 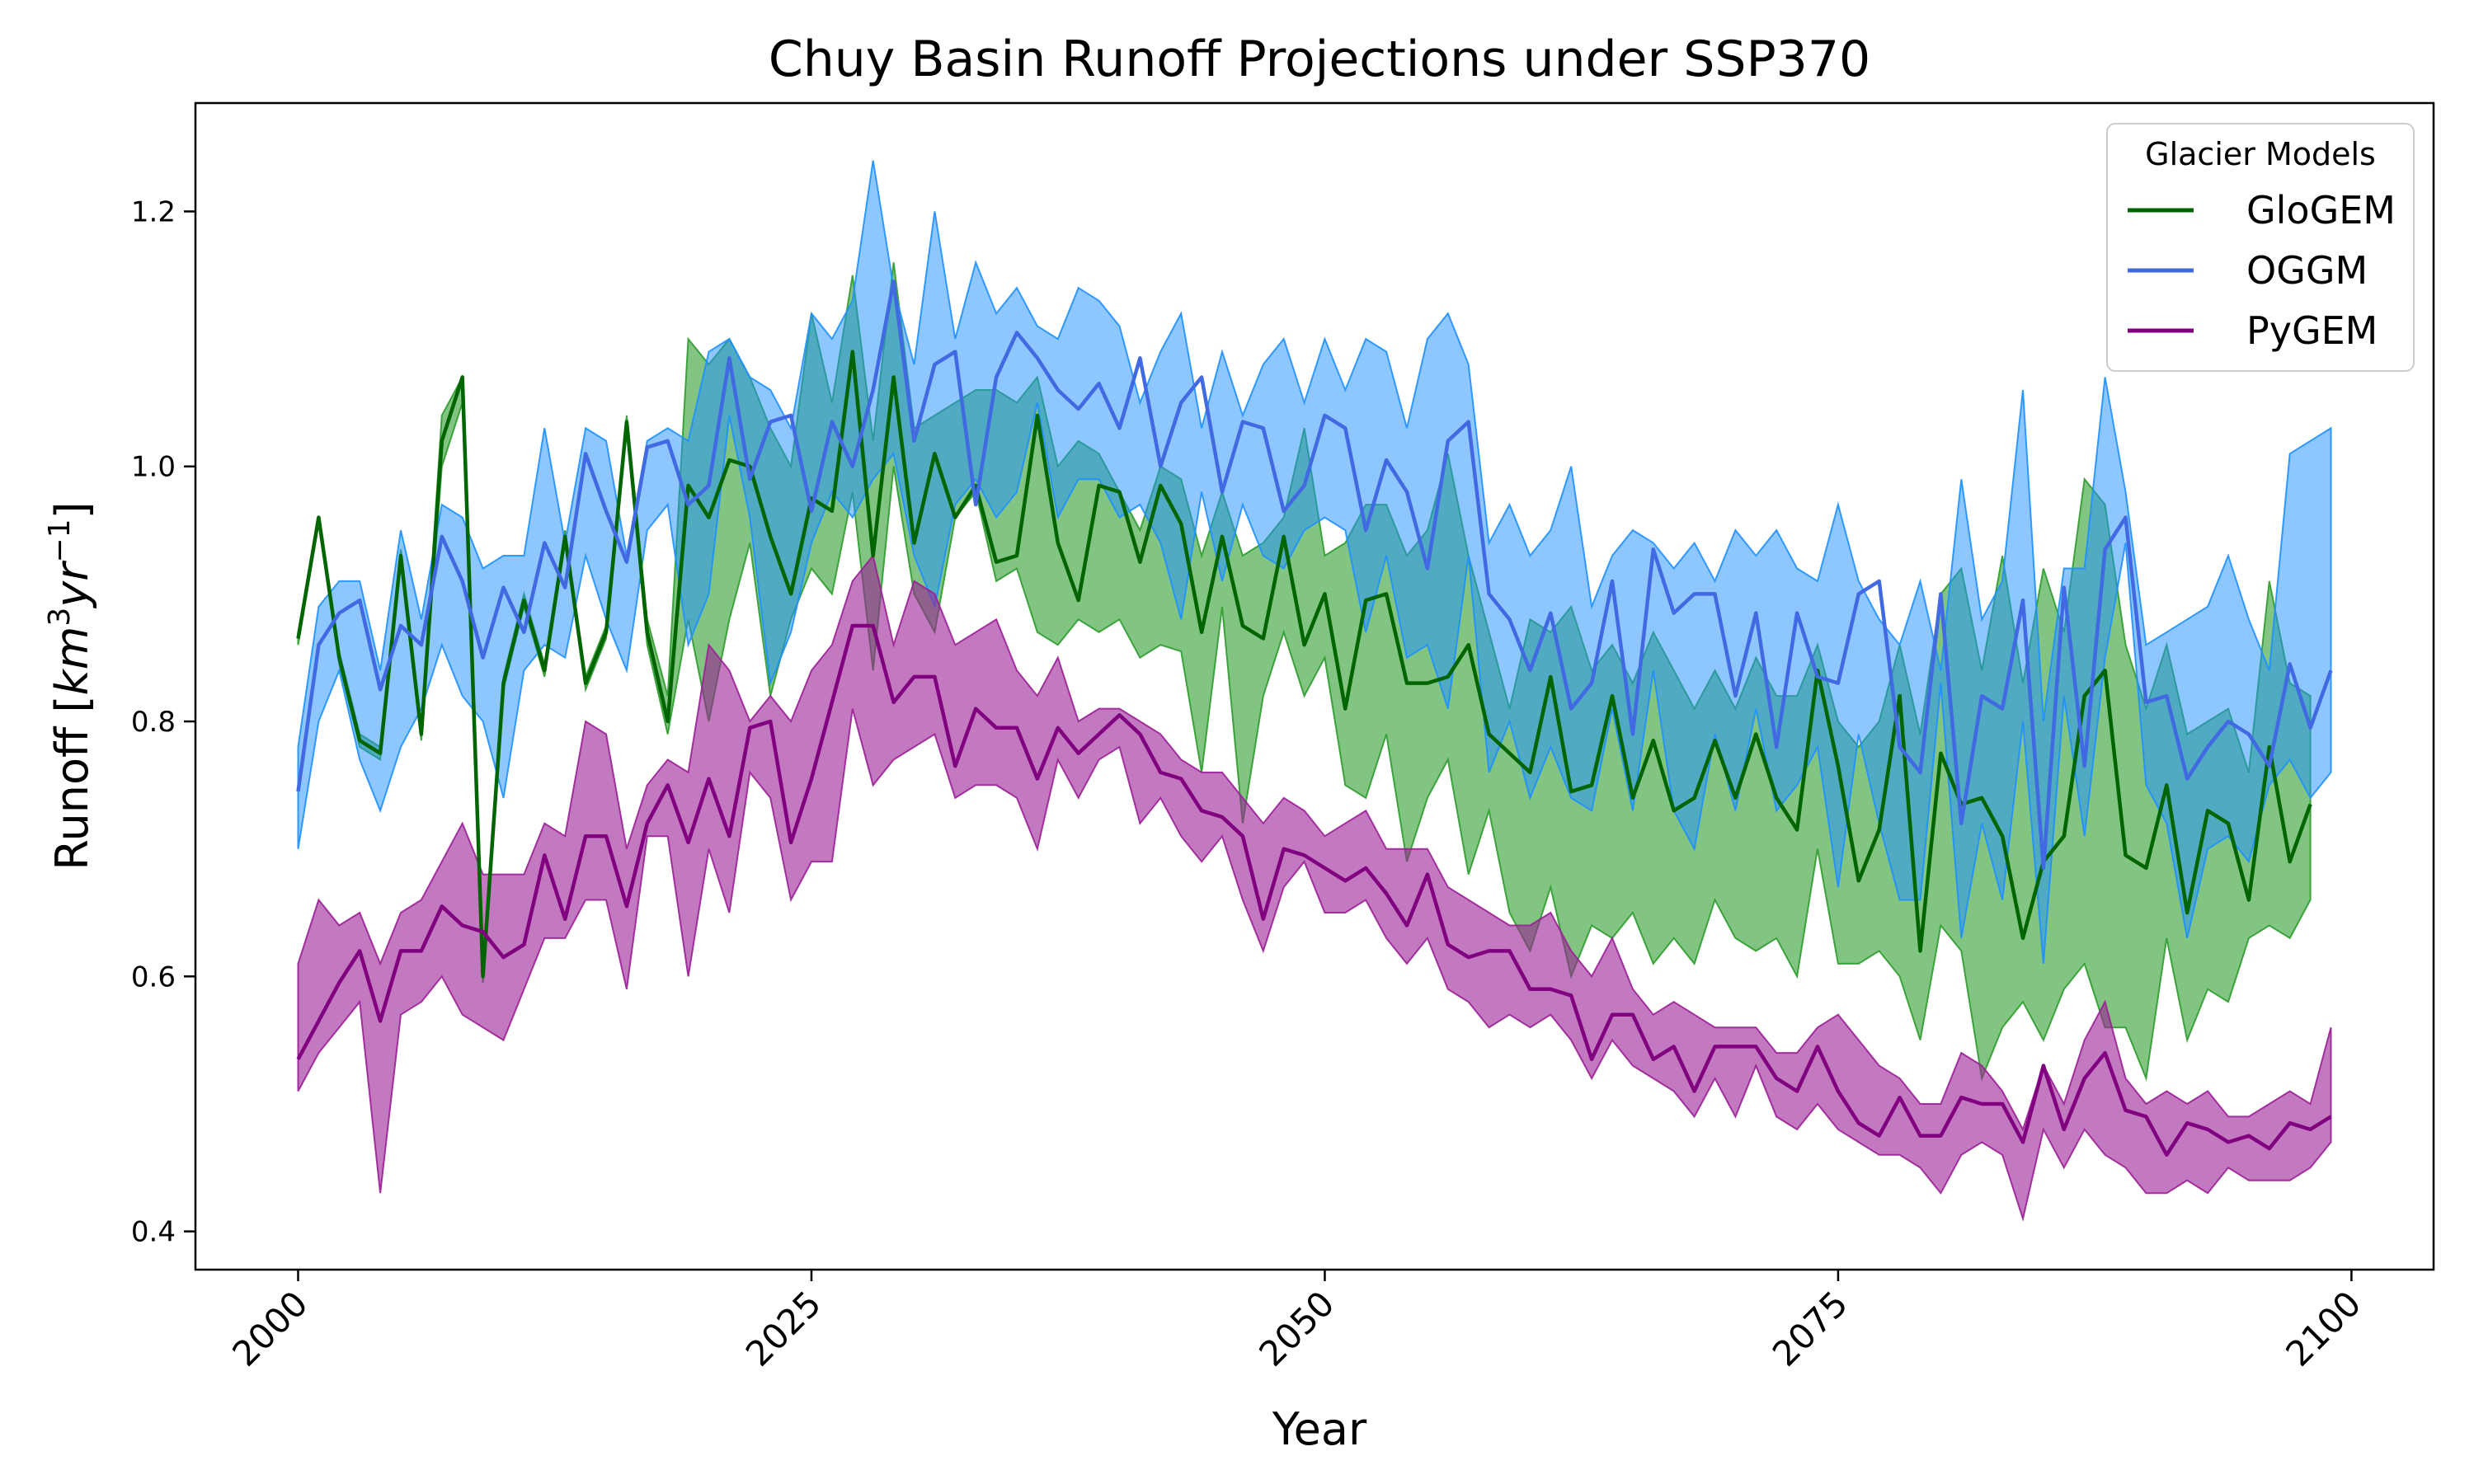 I want to click on y-tick-label: 0.6, so click(x=153, y=976).